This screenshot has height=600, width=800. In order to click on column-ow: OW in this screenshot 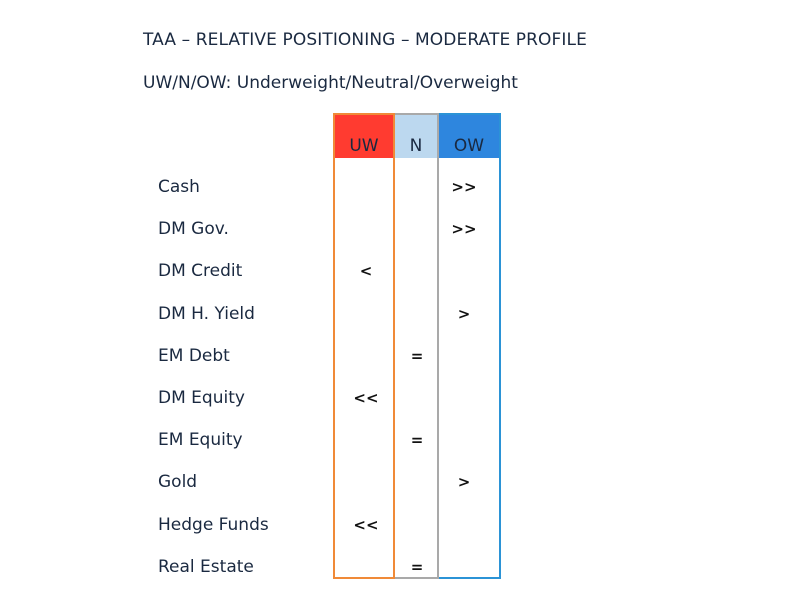, I will do `click(470, 346)`.